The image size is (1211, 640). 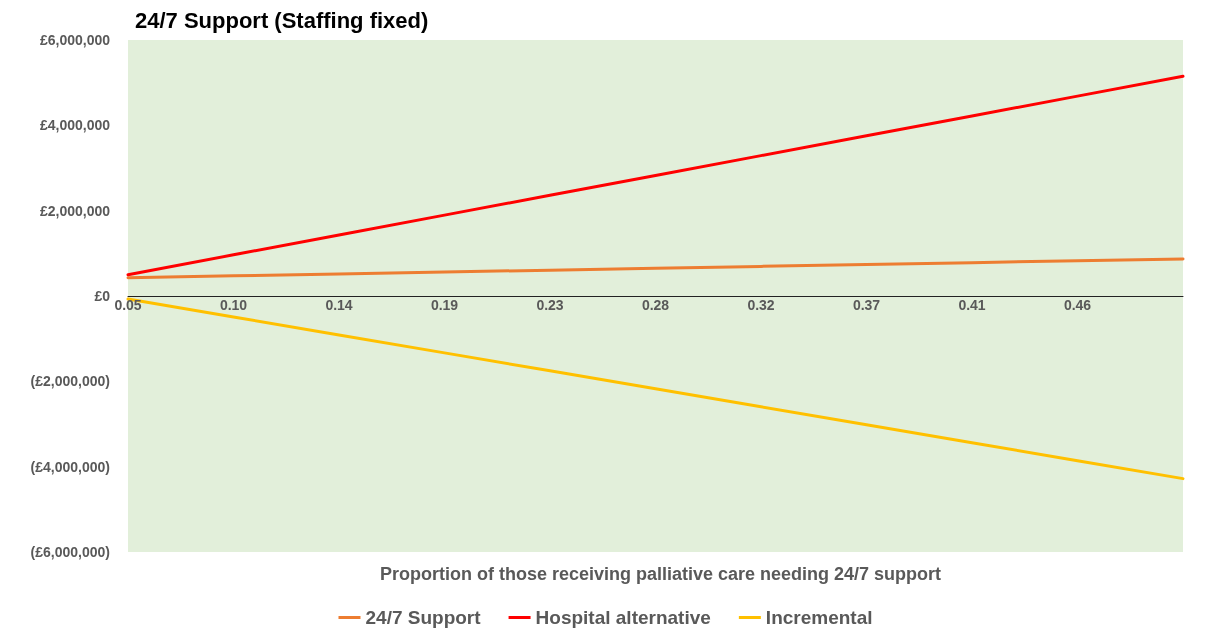 I want to click on x-tick-label: 0.32, so click(x=761, y=305).